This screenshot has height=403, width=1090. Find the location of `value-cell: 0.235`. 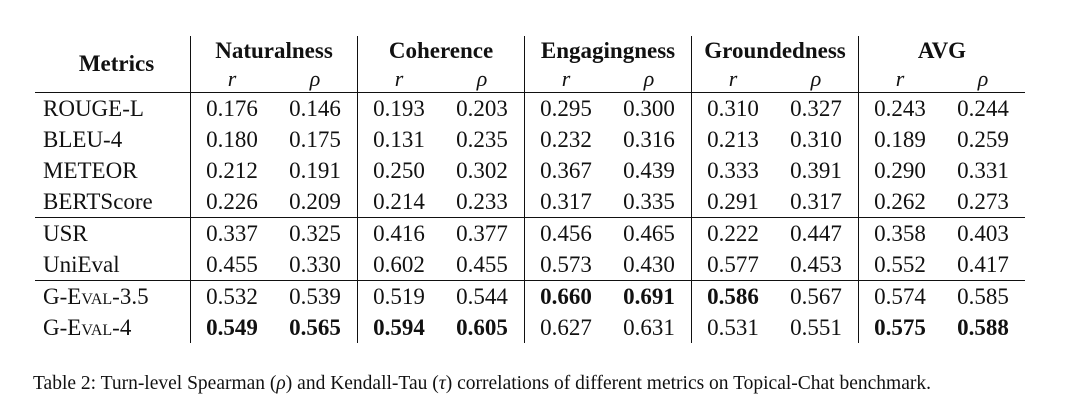

value-cell: 0.235 is located at coordinates (482, 139).